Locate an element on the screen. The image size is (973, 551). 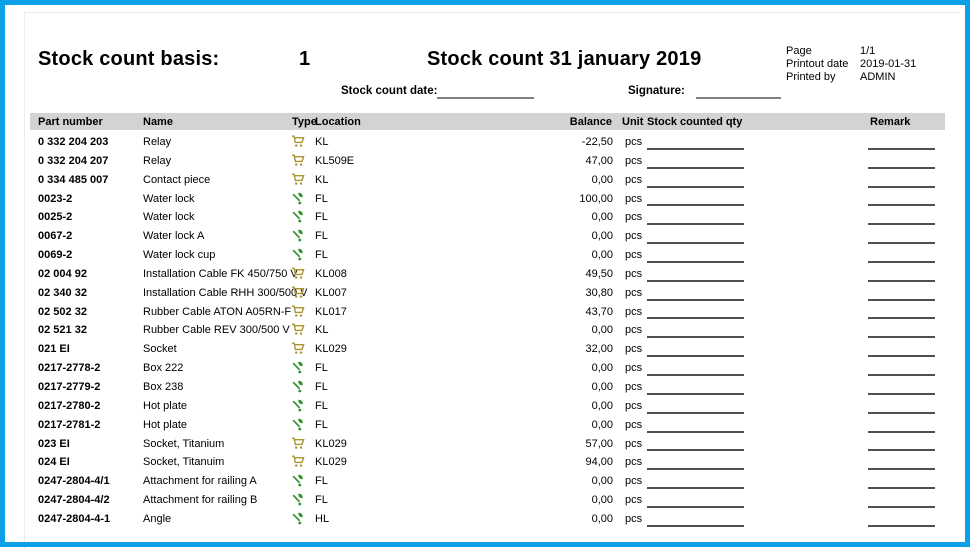
header-remark: Remark is located at coordinates (890, 122).